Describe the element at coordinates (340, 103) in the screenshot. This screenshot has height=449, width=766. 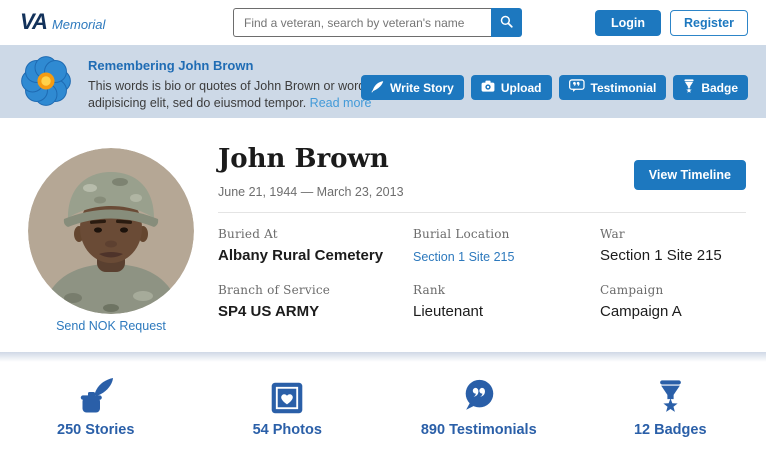
I see `read-more-link: Read more` at that location.